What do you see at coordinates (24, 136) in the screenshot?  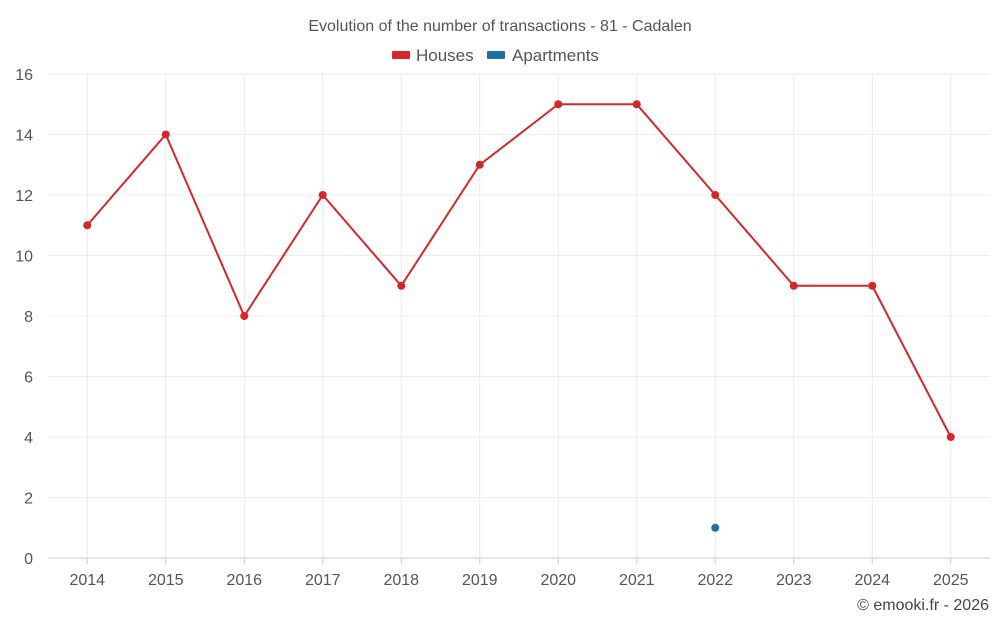 I see `y-tick-label-14: 14` at bounding box center [24, 136].